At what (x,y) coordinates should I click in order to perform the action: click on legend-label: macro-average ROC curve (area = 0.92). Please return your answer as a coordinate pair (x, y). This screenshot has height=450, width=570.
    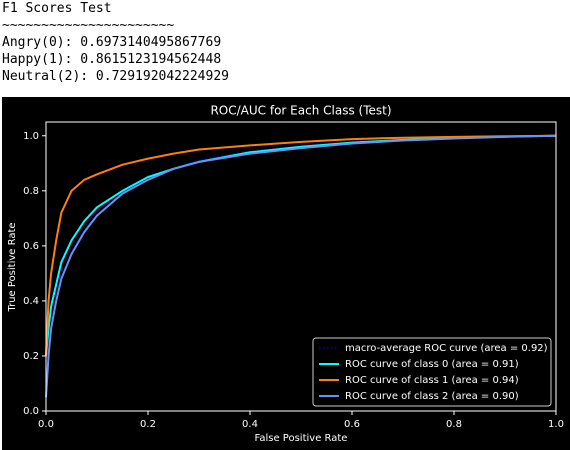
    Looking at the image, I should click on (446, 348).